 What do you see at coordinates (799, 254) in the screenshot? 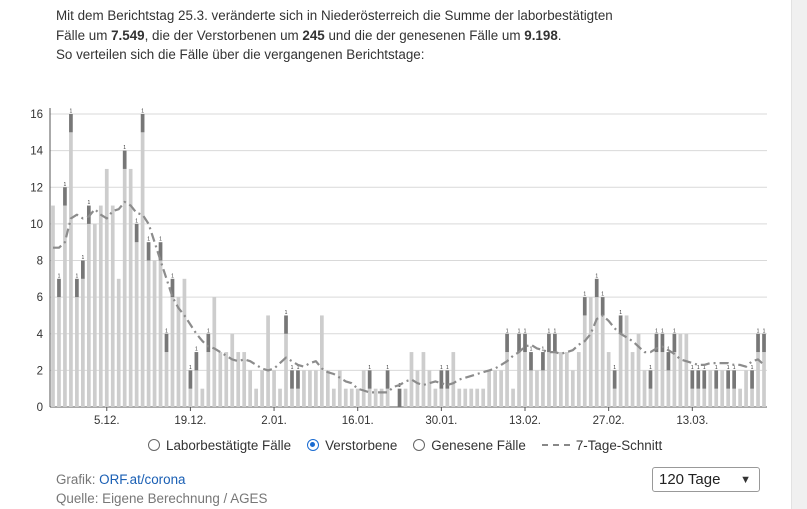
I see `scrollbar` at bounding box center [799, 254].